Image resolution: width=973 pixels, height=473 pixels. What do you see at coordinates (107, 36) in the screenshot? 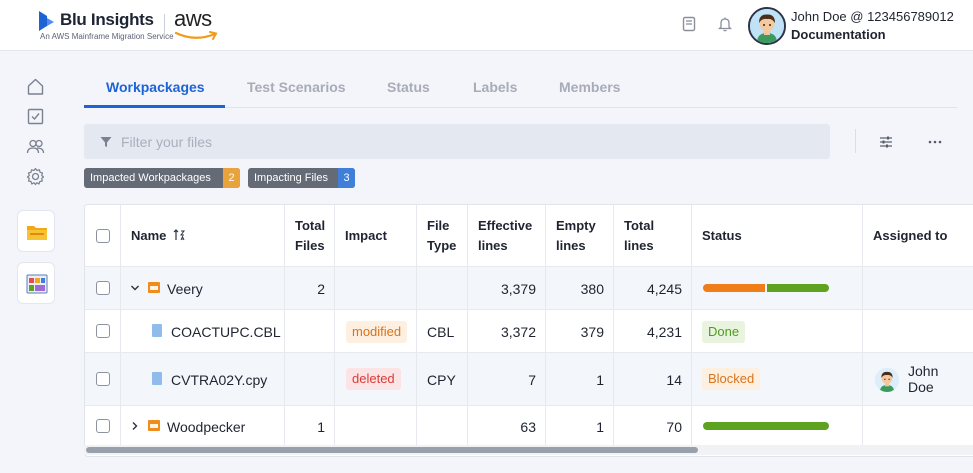
I see `brand-subtitle: An AWS Mainframe Migration Service` at bounding box center [107, 36].